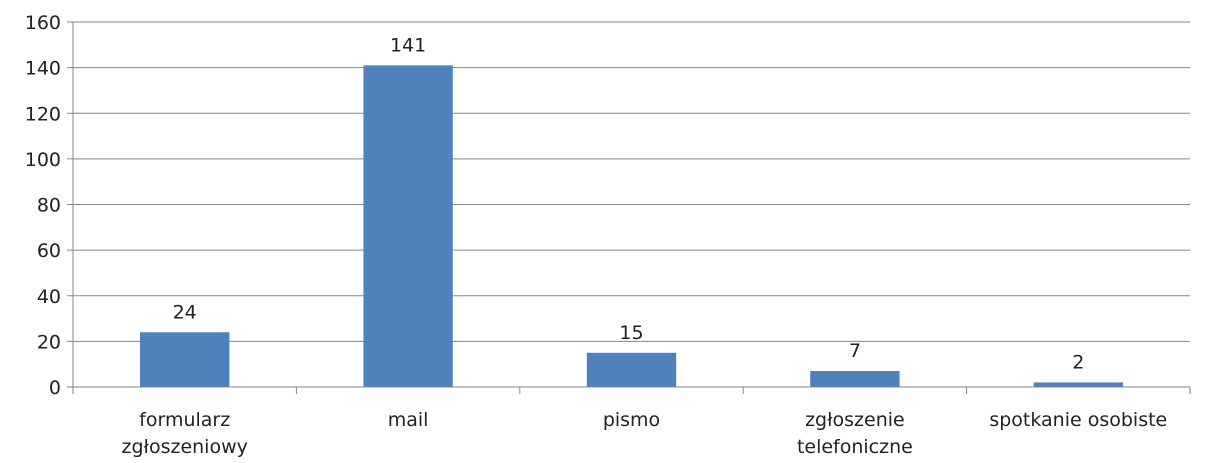 This screenshot has height=463, width=1208. What do you see at coordinates (408, 45) in the screenshot?
I see `data-label: 141` at bounding box center [408, 45].